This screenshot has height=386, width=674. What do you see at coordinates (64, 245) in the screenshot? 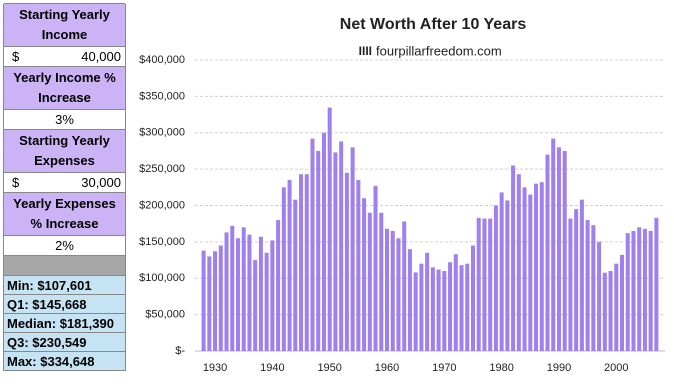
I see `input-value: 2%` at bounding box center [64, 245].